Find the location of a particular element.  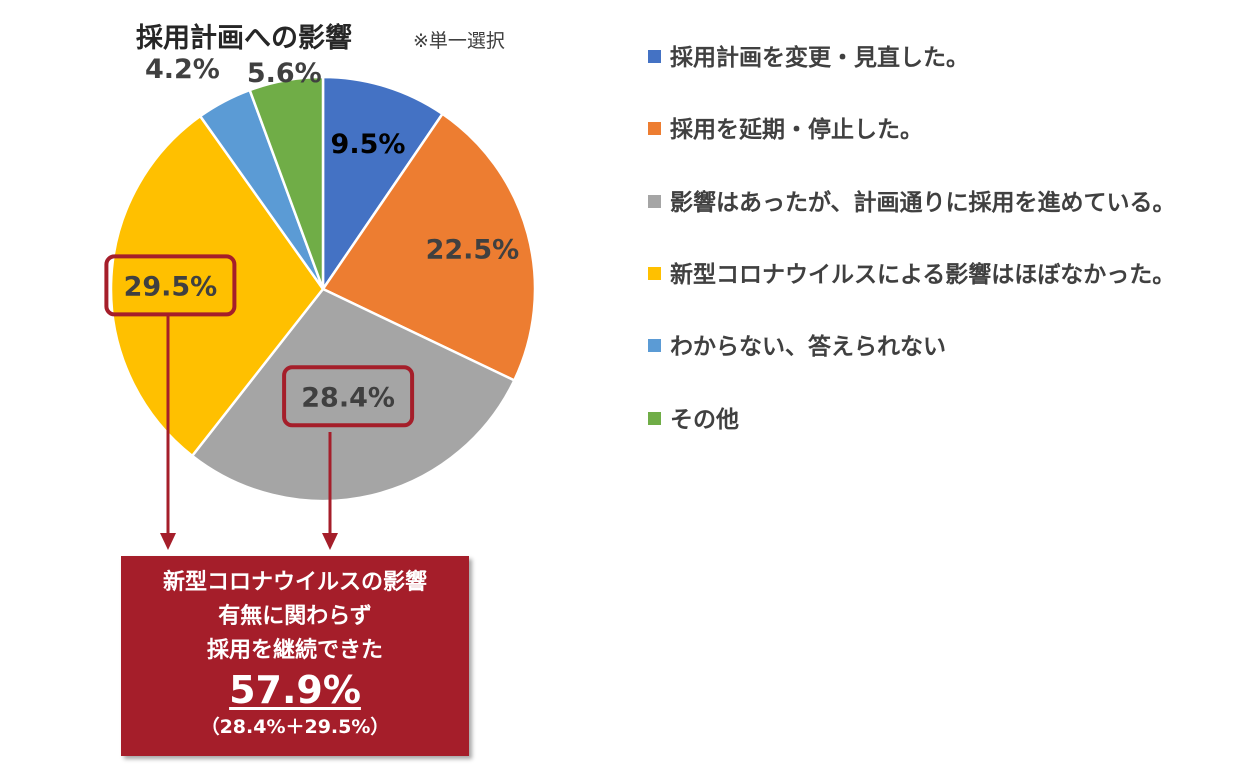

highlight-box-gray is located at coordinates (348, 396).